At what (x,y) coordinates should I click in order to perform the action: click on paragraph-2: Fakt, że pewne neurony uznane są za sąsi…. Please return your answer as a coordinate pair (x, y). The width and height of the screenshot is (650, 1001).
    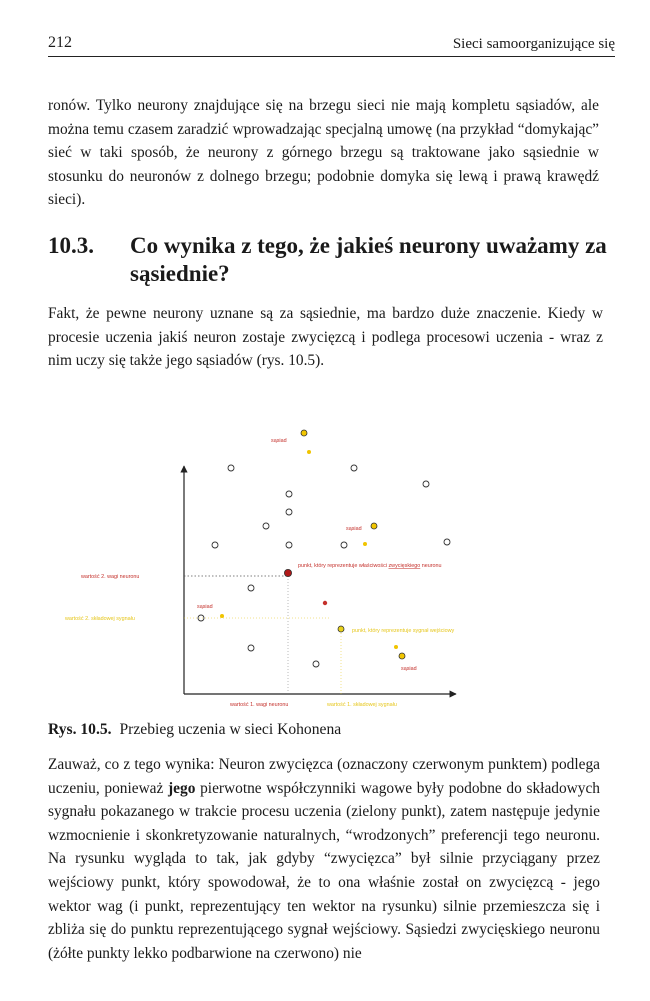
    Looking at the image, I should click on (325, 337).